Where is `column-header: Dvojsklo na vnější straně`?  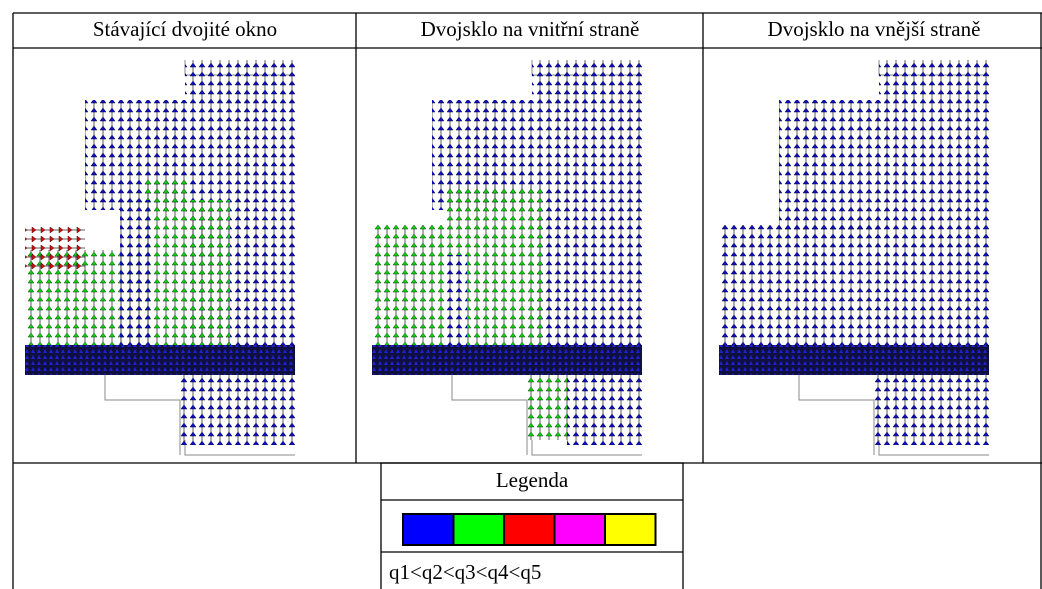 column-header: Dvojsklo na vnější straně is located at coordinates (874, 29).